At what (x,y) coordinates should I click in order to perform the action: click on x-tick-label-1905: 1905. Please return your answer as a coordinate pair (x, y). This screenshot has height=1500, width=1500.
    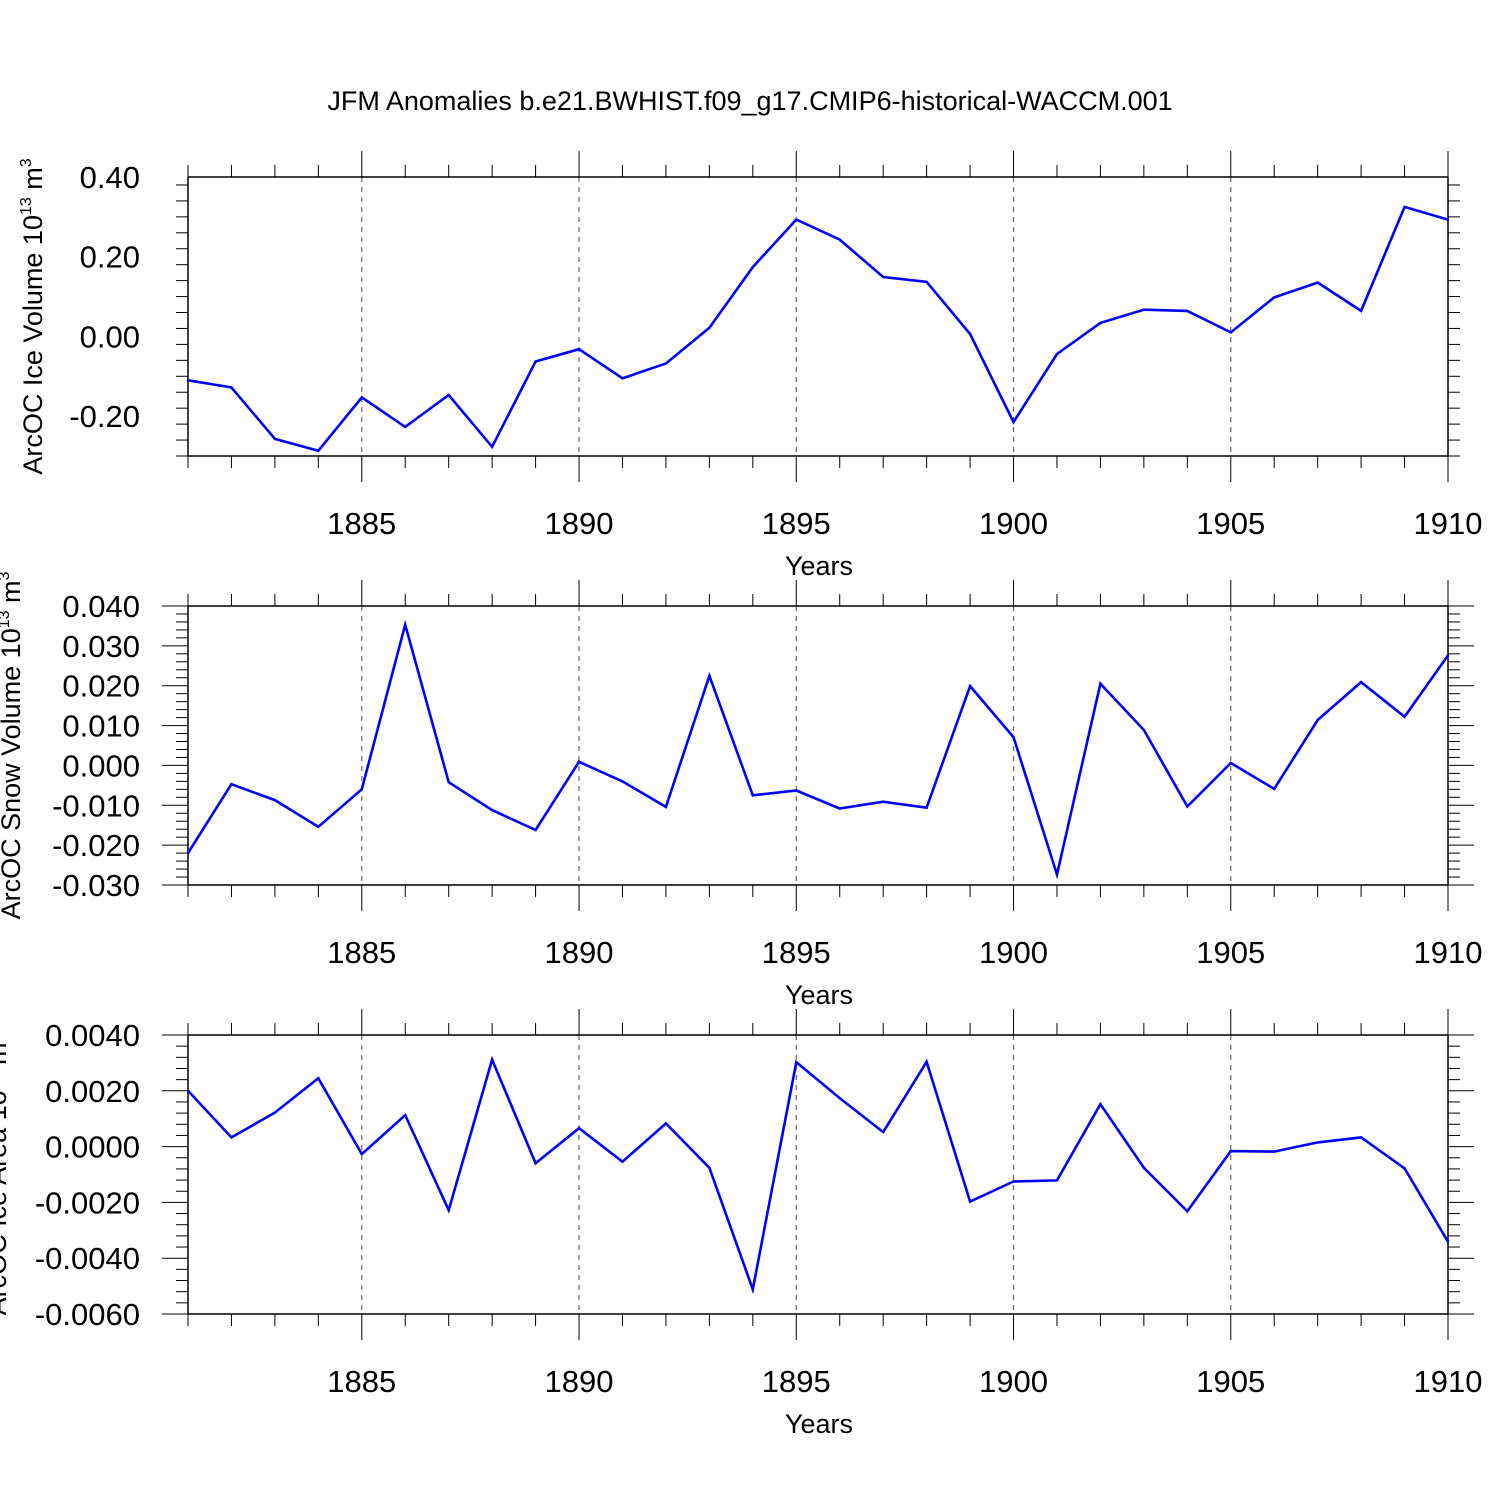
    Looking at the image, I should click on (1230, 1381).